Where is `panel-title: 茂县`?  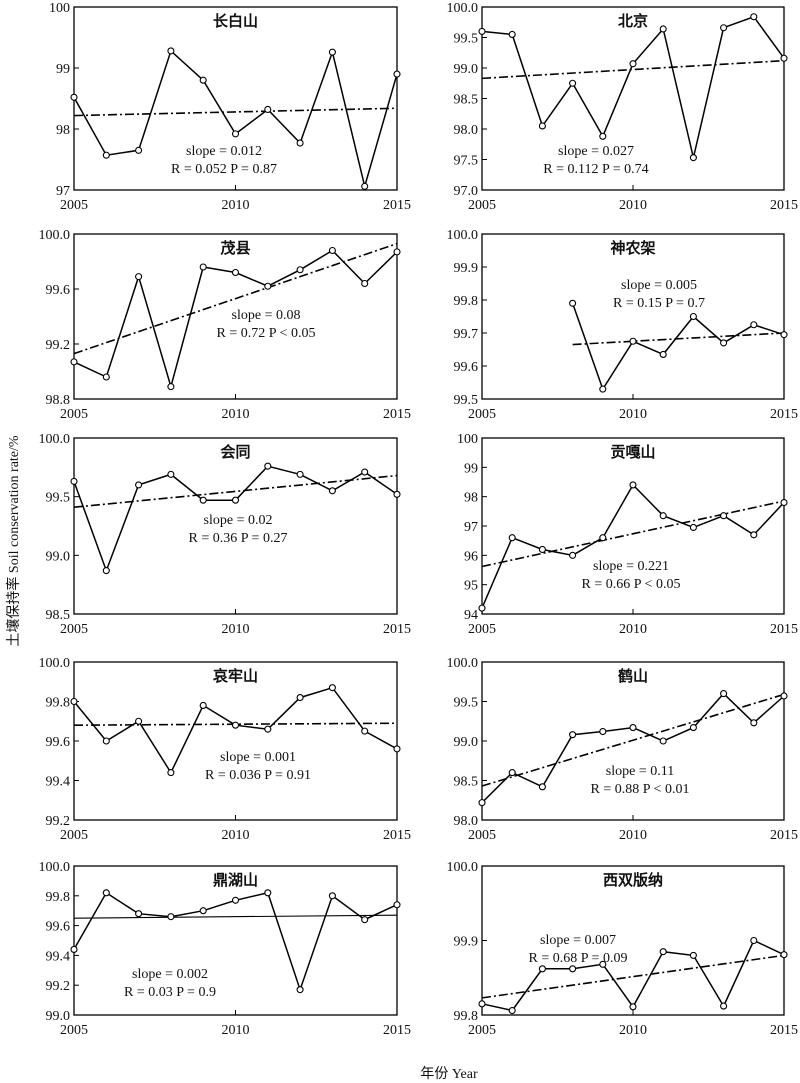
panel-title: 茂县 is located at coordinates (235, 248).